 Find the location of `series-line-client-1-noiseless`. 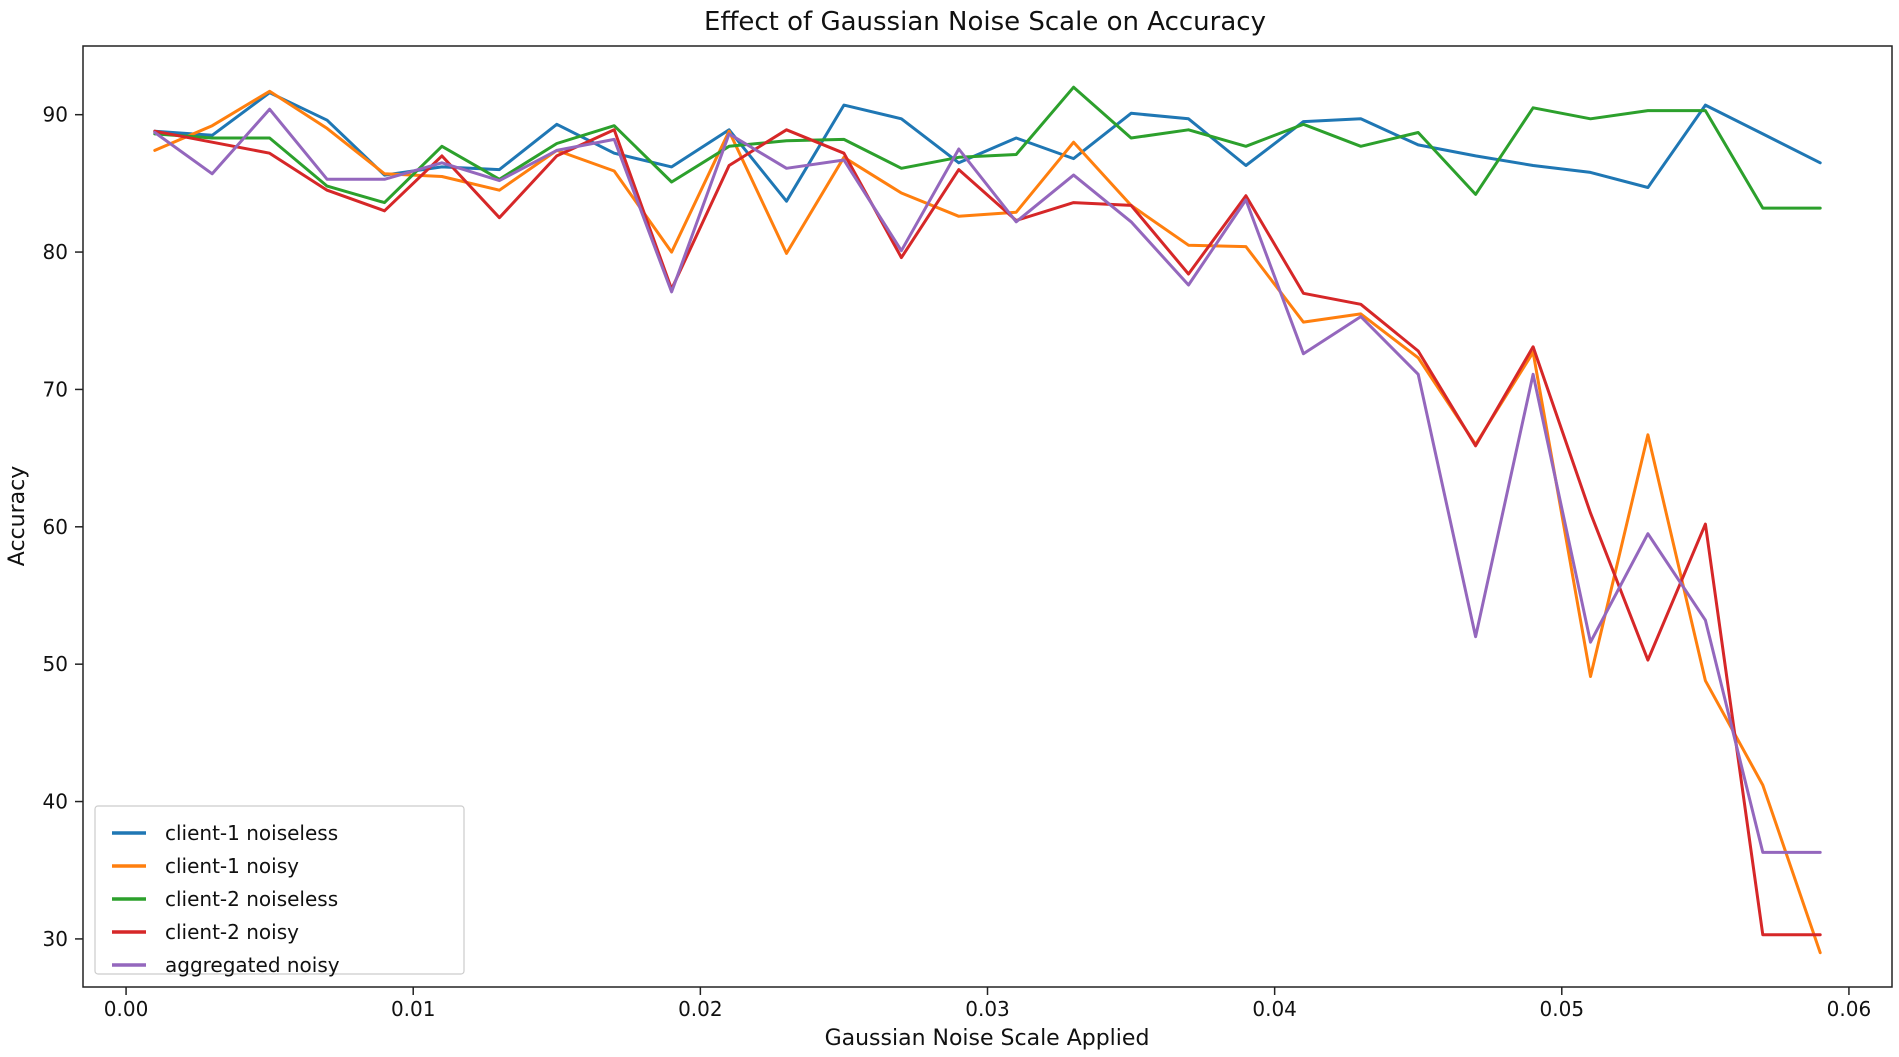

series-line-client-1-noiseless is located at coordinates (987, 147).